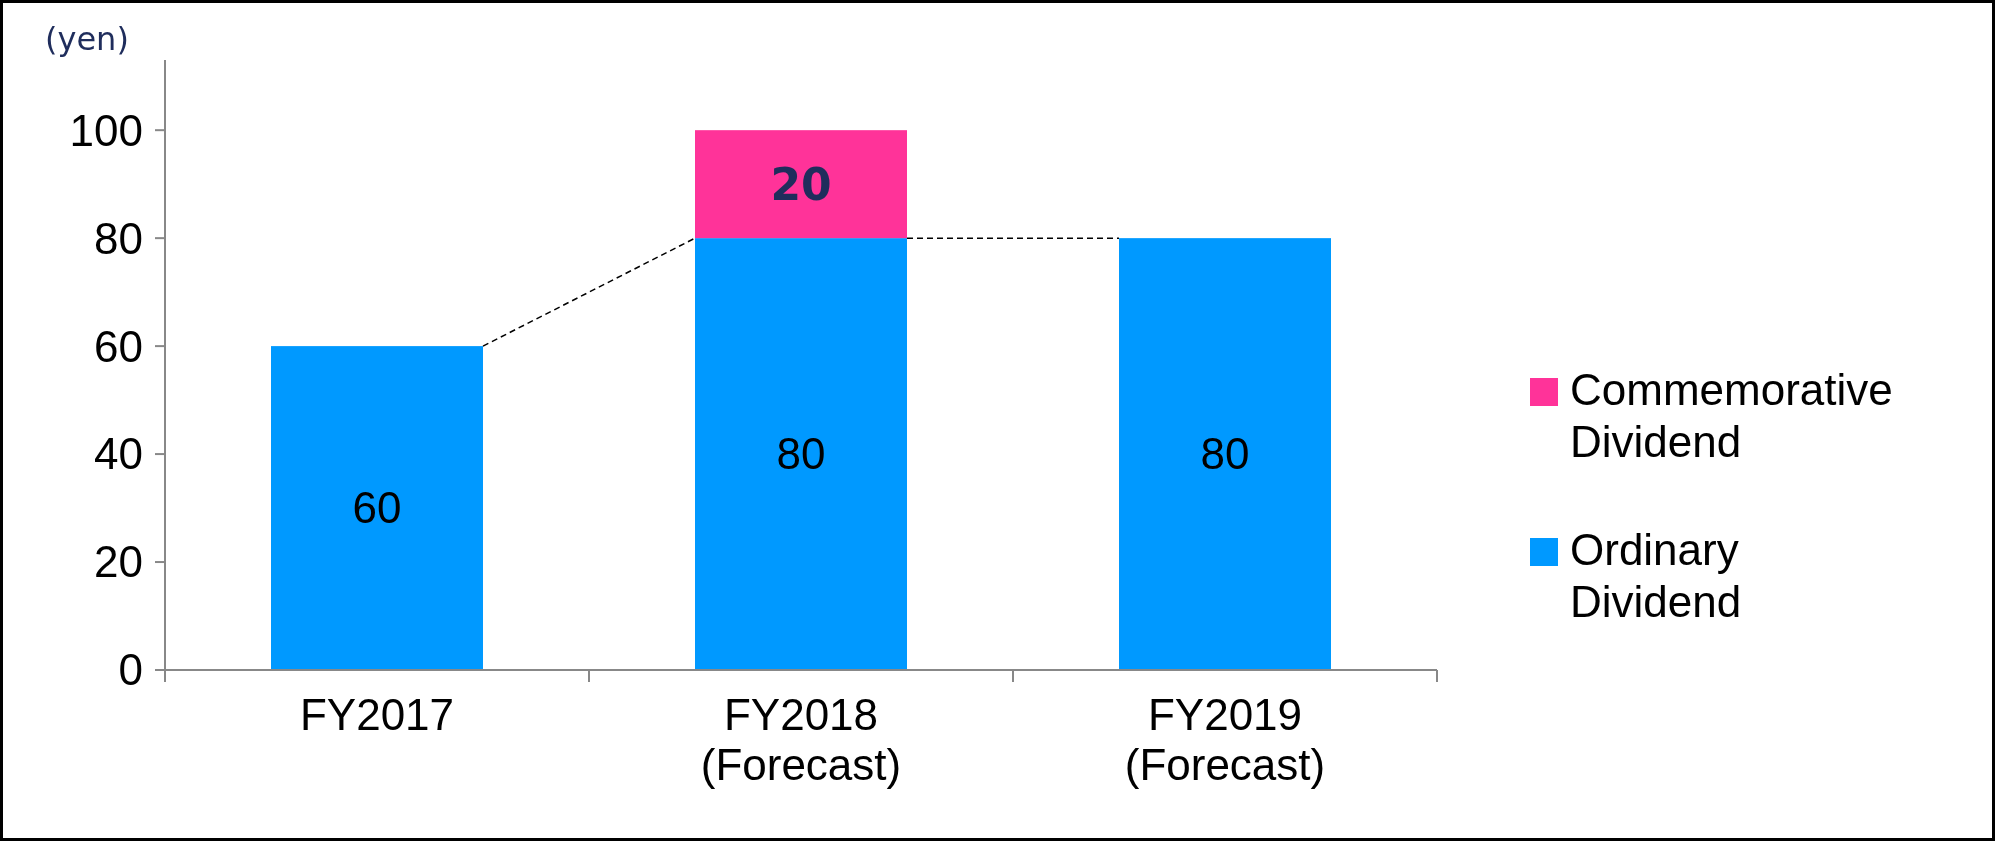 The width and height of the screenshot is (1995, 841). What do you see at coordinates (118, 562) in the screenshot?
I see `y-tick-label: 20` at bounding box center [118, 562].